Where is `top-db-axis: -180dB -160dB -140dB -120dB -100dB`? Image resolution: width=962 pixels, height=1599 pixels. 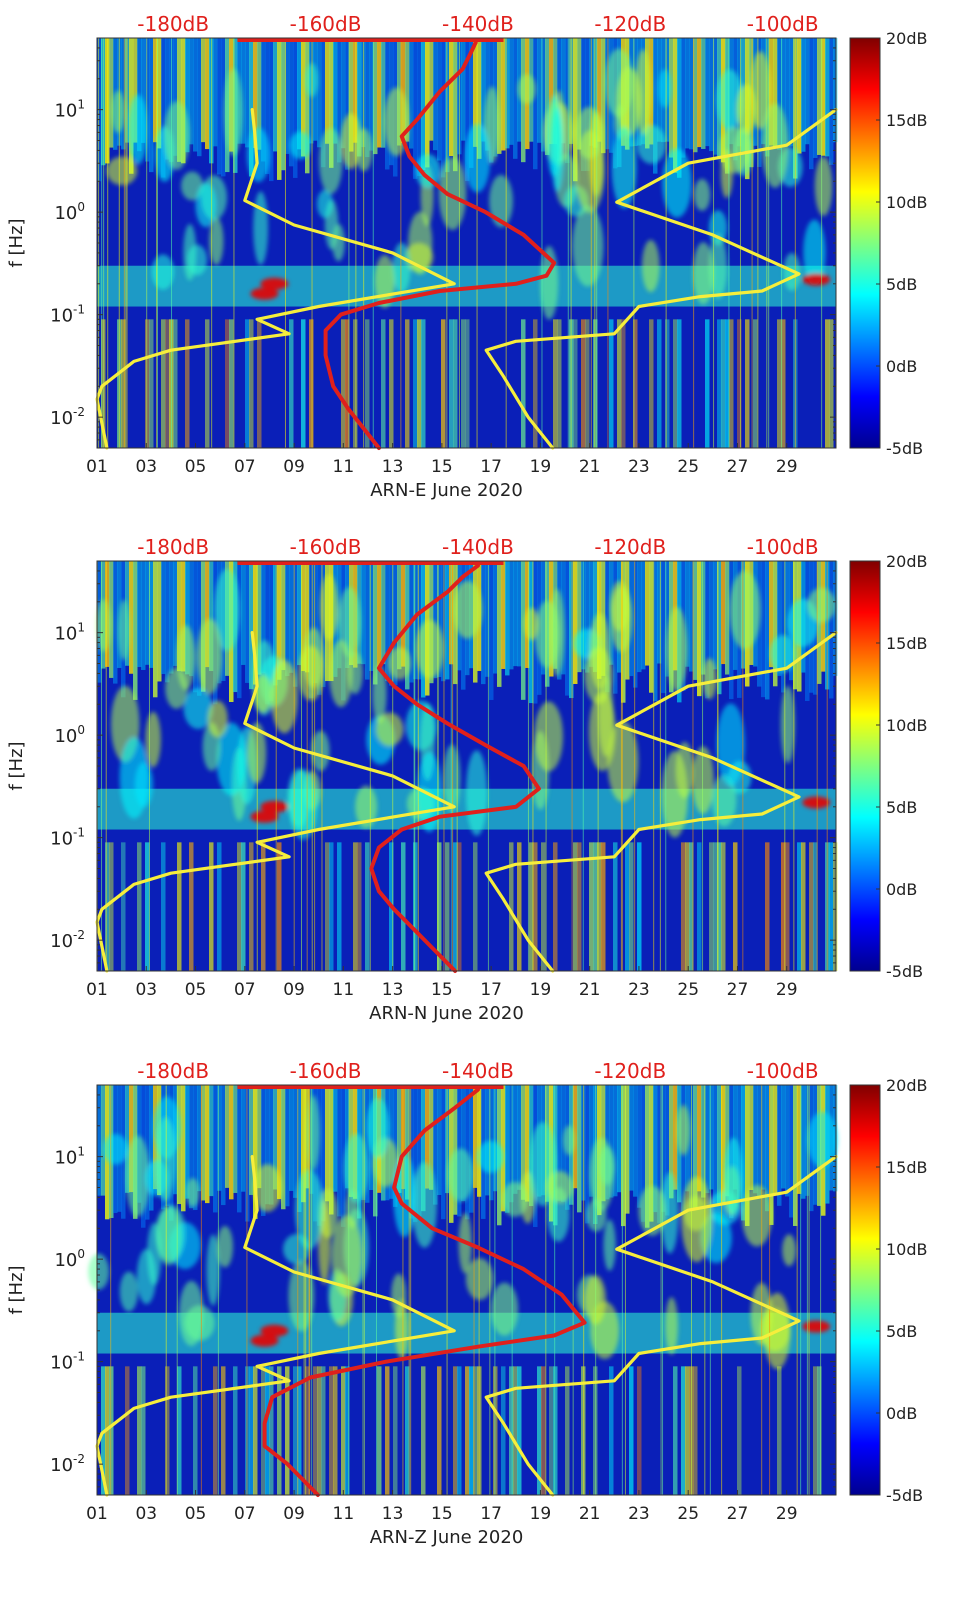 top-db-axis: -180dB -160dB -140dB -120dB -100dB is located at coordinates (477, 547).